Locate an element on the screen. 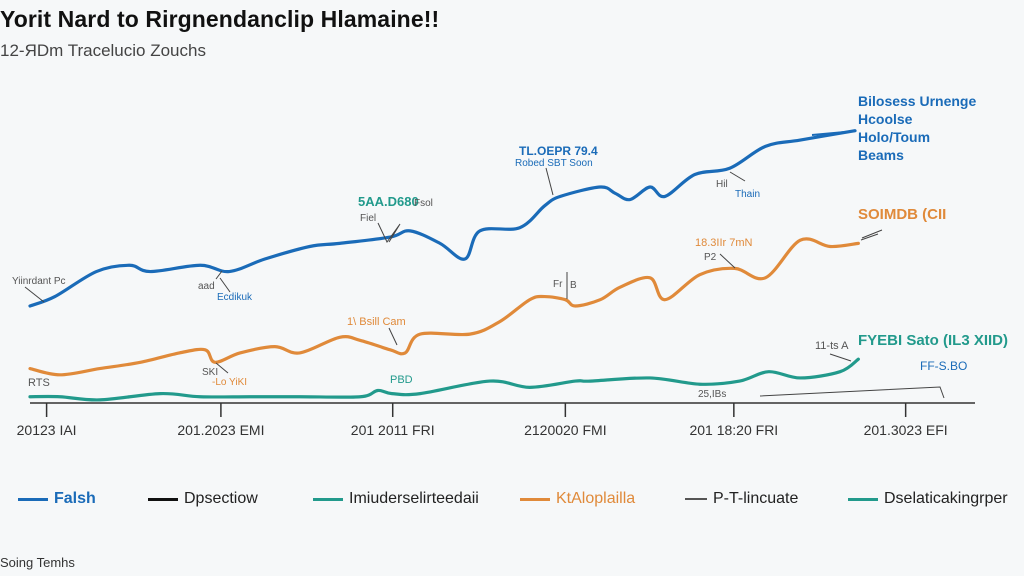 The height and width of the screenshot is (576, 1024). series-end-label: Bilosess Urnenge is located at coordinates (917, 101).